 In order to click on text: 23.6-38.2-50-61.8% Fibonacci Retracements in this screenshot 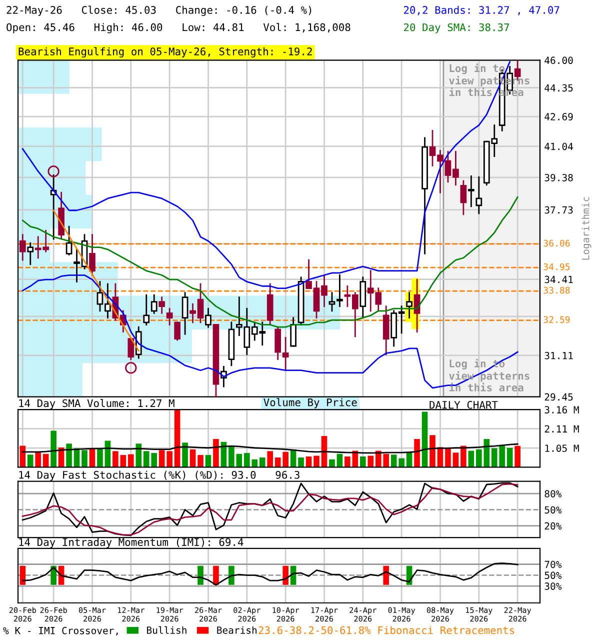, I will do `click(386, 630)`.